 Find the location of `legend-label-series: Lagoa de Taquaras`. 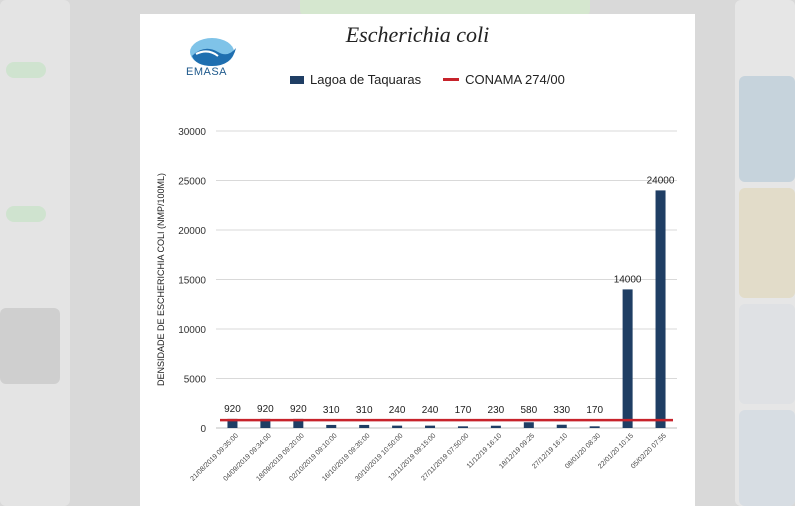

legend-label-series: Lagoa de Taquaras is located at coordinates (366, 79).